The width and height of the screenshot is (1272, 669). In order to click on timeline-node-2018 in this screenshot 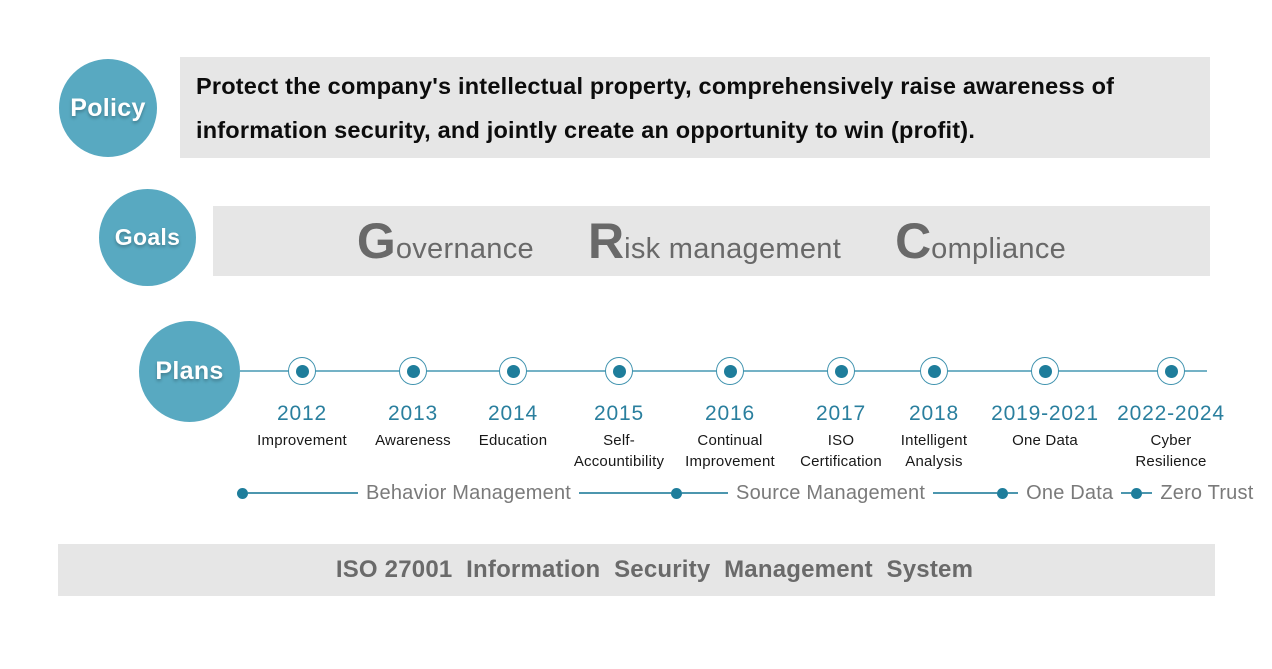, I will do `click(934, 371)`.